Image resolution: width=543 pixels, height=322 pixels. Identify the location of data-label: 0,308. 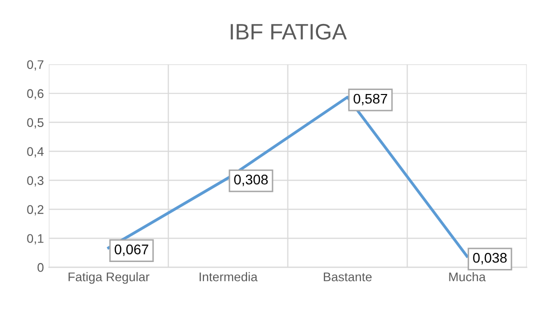
(251, 180).